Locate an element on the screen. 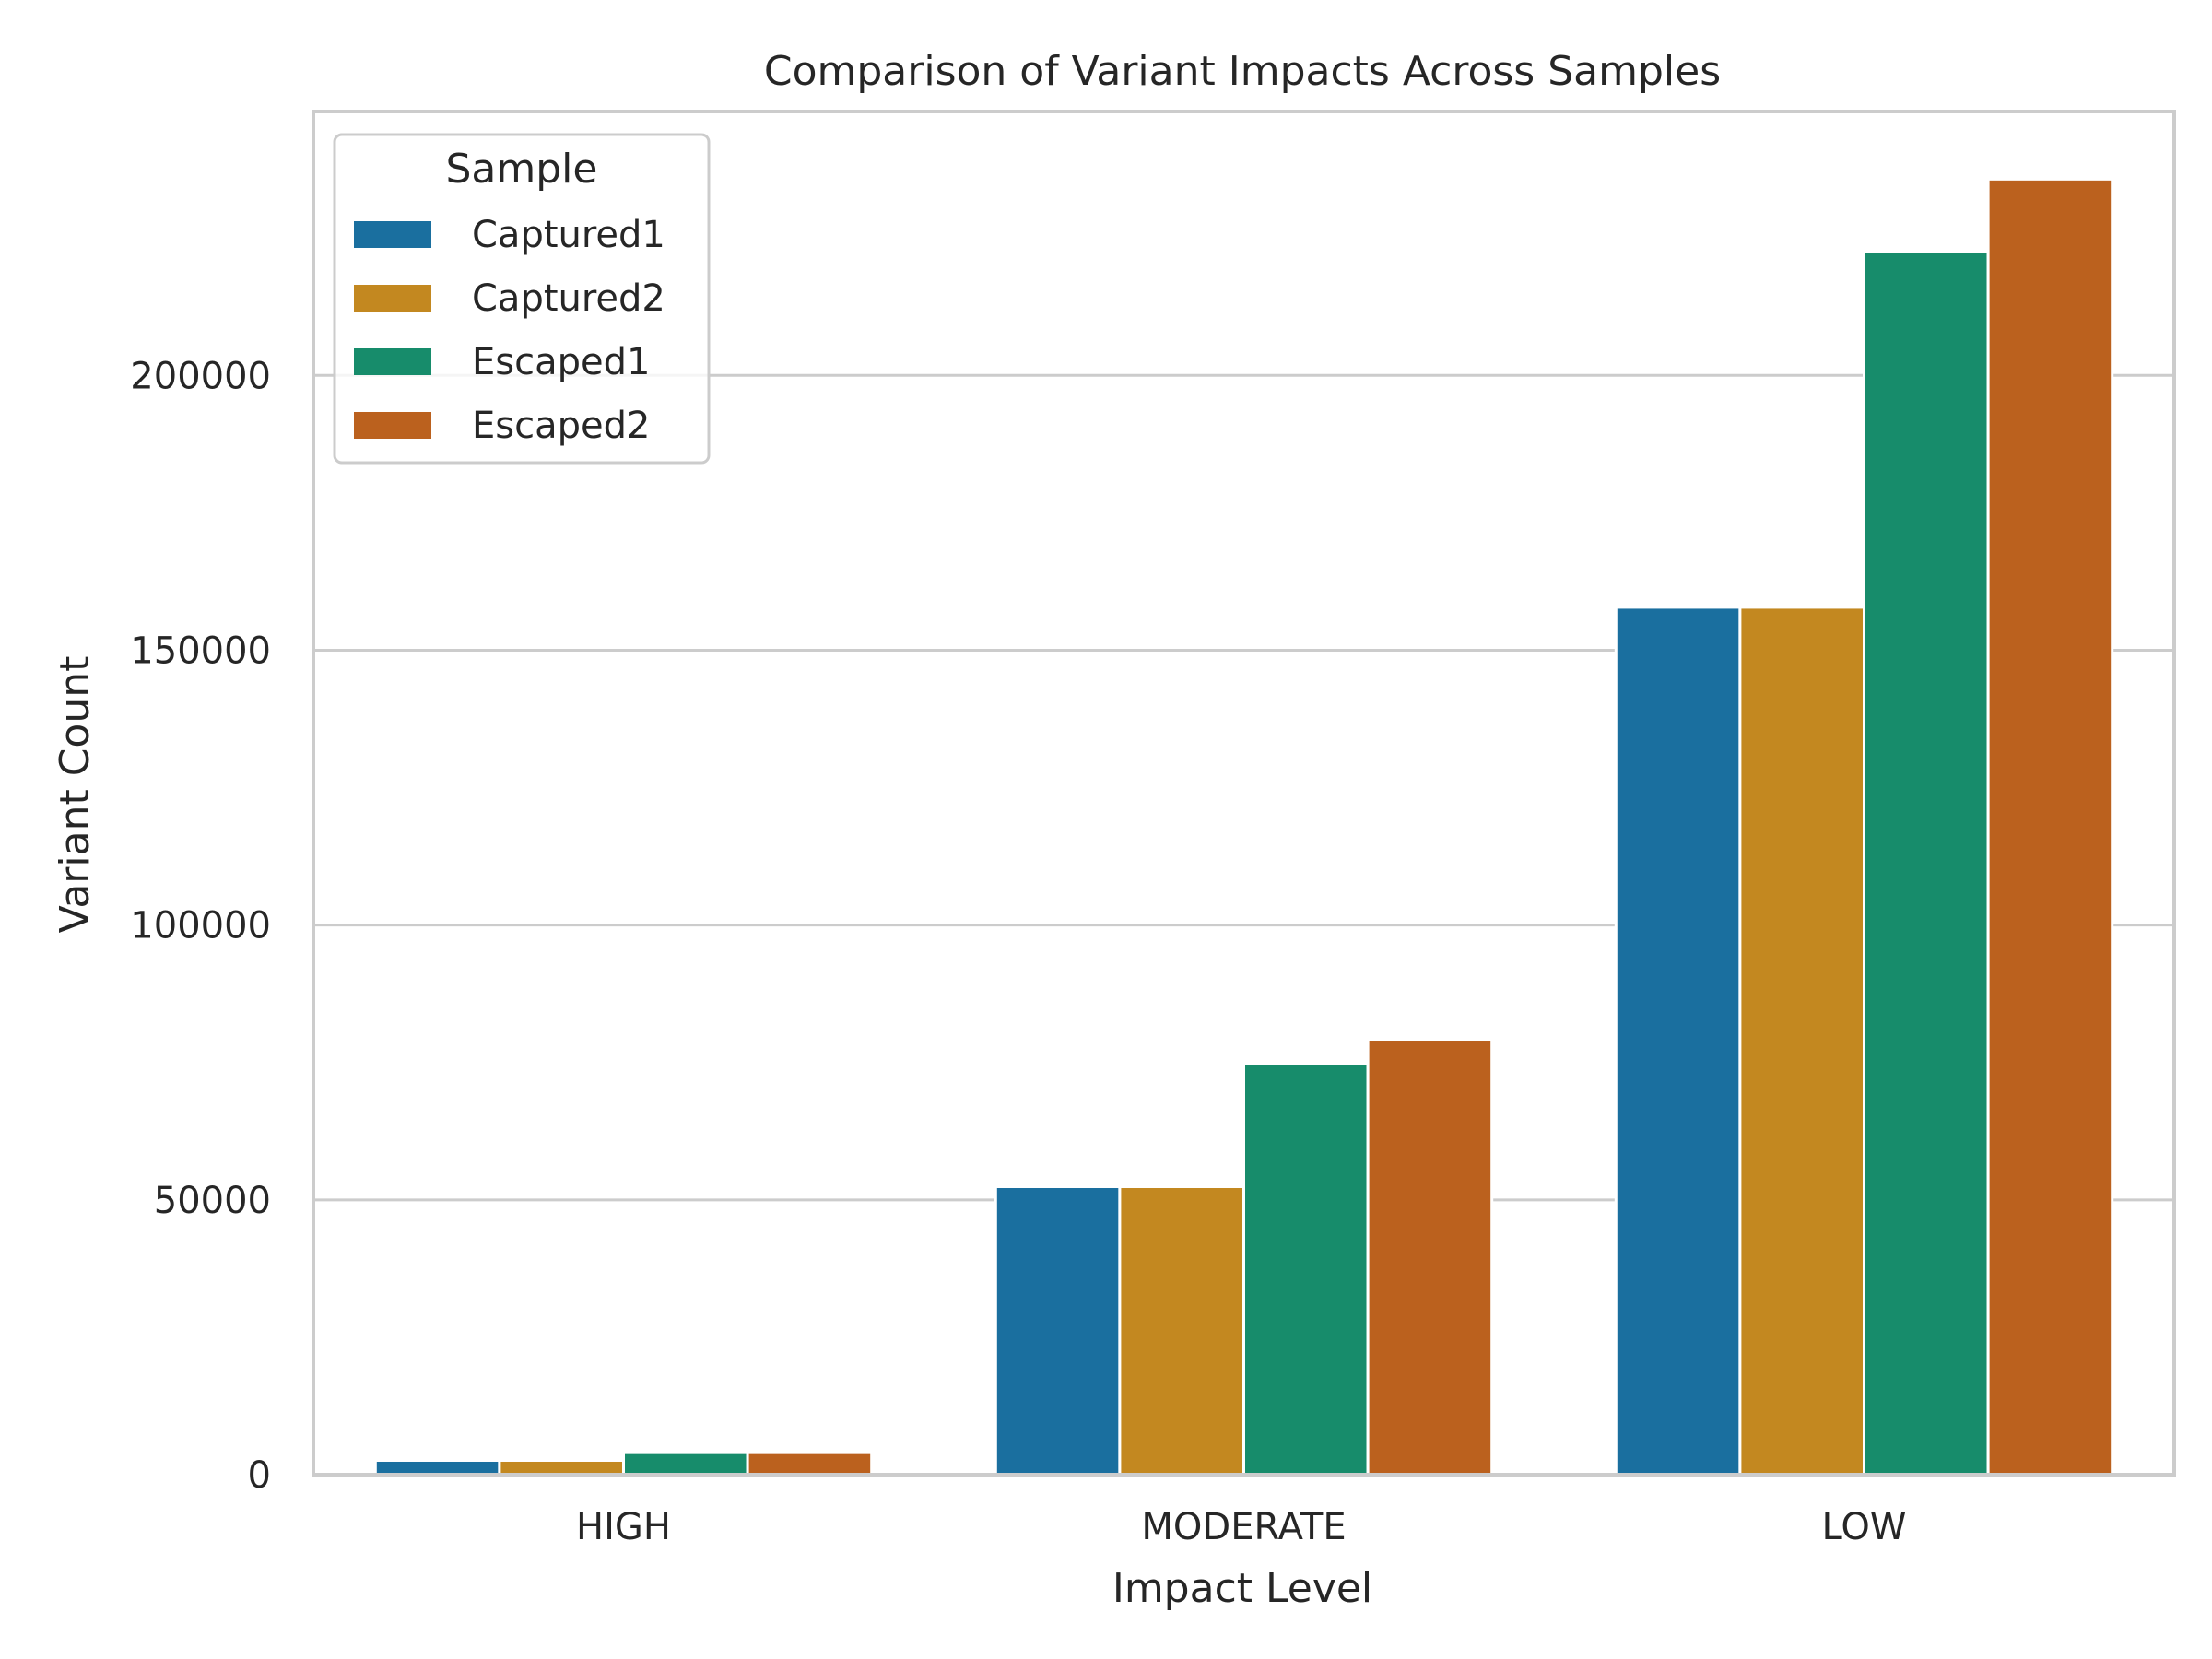 The image size is (2212, 1659). bar-escaped1-high is located at coordinates (685, 1464).